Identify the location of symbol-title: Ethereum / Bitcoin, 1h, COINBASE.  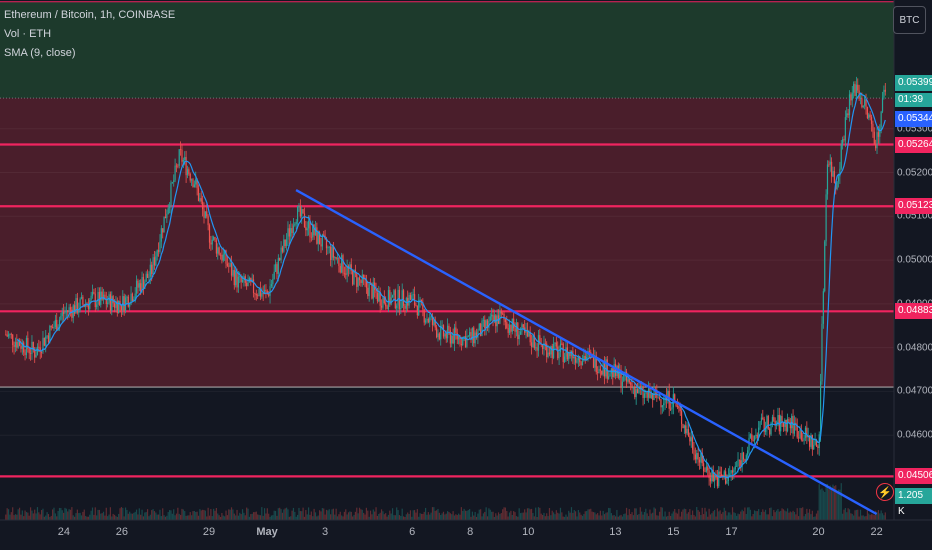
(90, 15).